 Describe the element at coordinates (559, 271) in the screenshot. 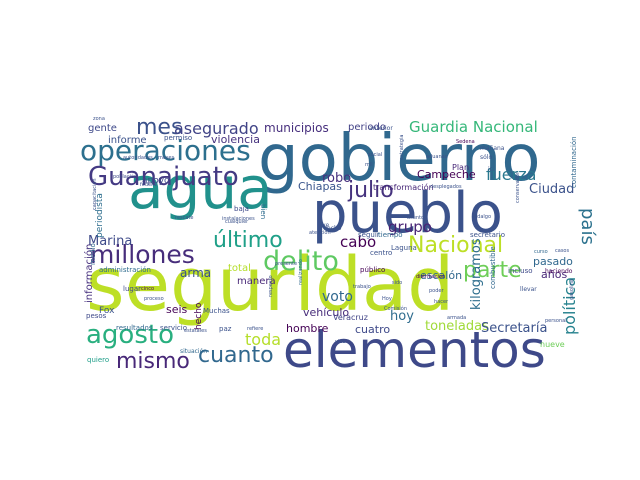

I see `cloud-word: haciendo` at that location.